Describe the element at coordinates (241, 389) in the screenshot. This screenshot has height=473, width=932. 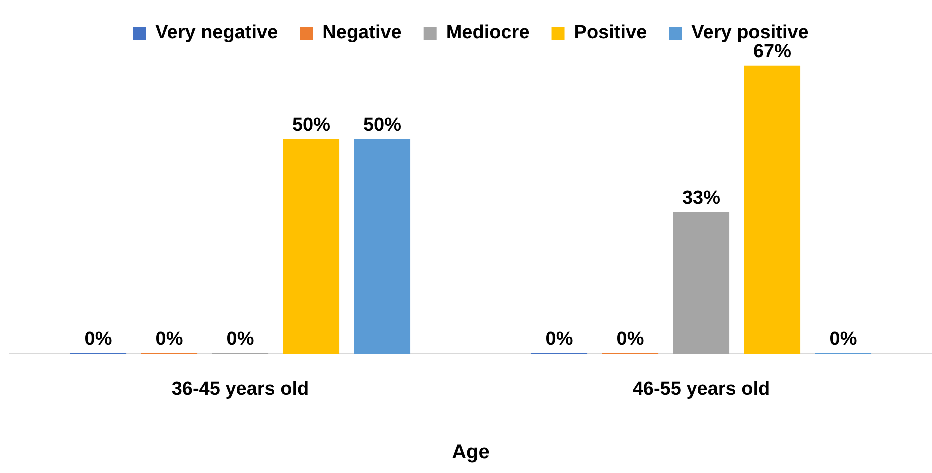
I see `x-tick-label: 36-45 years old` at that location.